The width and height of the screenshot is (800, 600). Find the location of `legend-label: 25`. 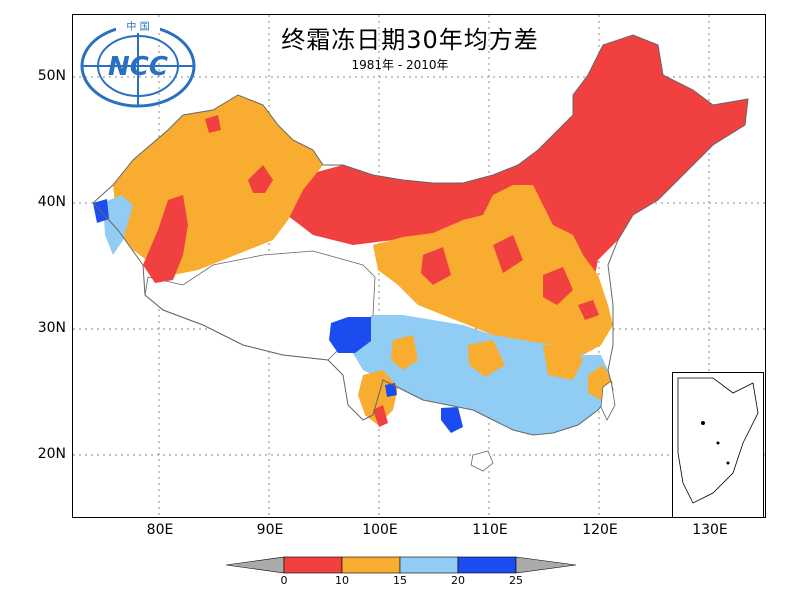

legend-label: 25 is located at coordinates (516, 580).